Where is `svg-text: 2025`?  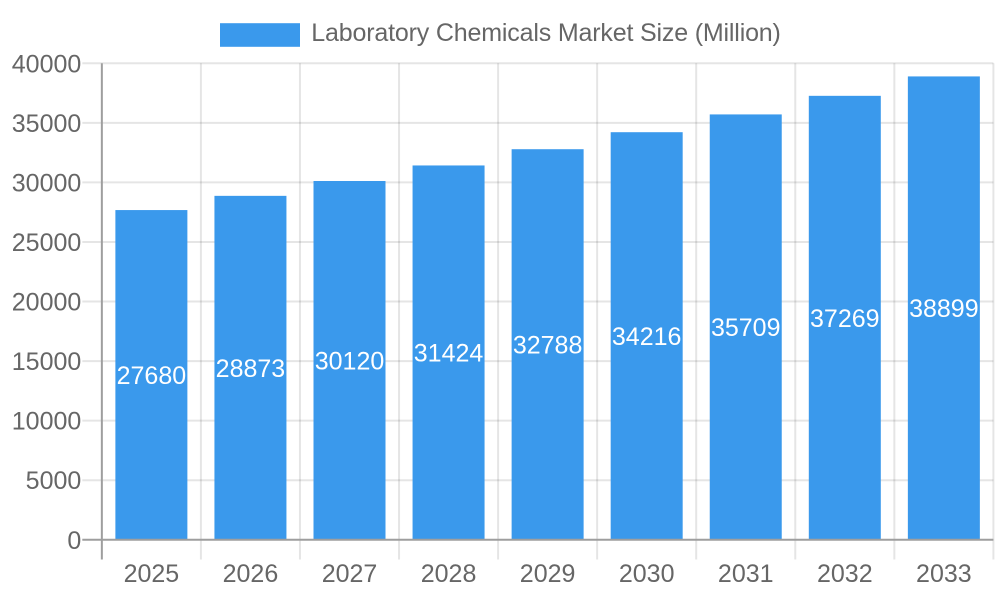 svg-text: 2025 is located at coordinates (152, 574).